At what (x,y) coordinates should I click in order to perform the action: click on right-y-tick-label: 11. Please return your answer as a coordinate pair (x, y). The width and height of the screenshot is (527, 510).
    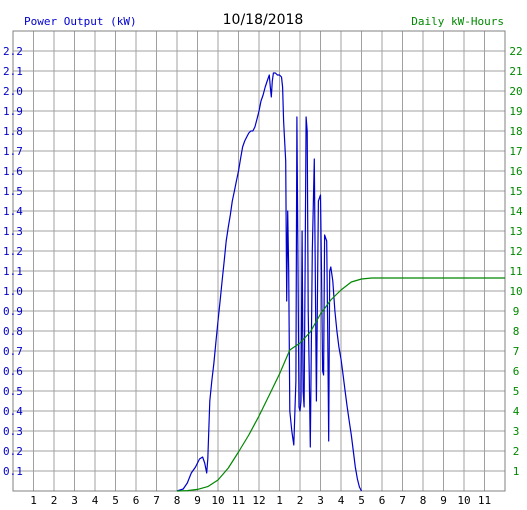
    Looking at the image, I should click on (515, 271).